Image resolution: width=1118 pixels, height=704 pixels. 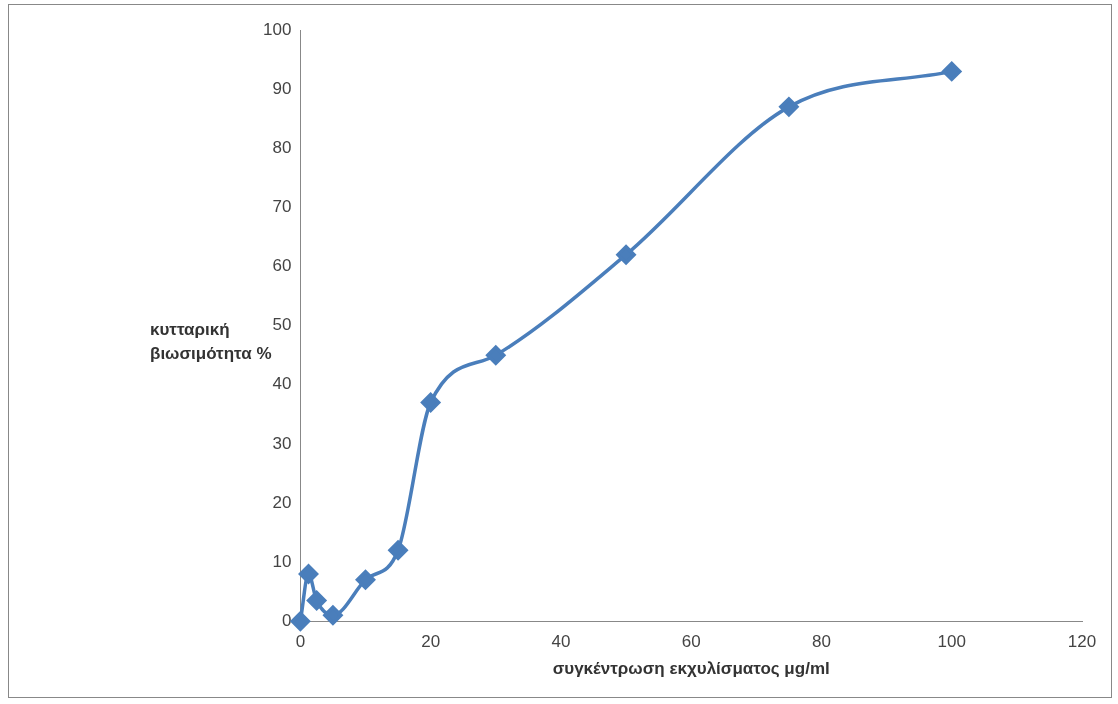 What do you see at coordinates (282, 266) in the screenshot?
I see `y-tick-label: 60` at bounding box center [282, 266].